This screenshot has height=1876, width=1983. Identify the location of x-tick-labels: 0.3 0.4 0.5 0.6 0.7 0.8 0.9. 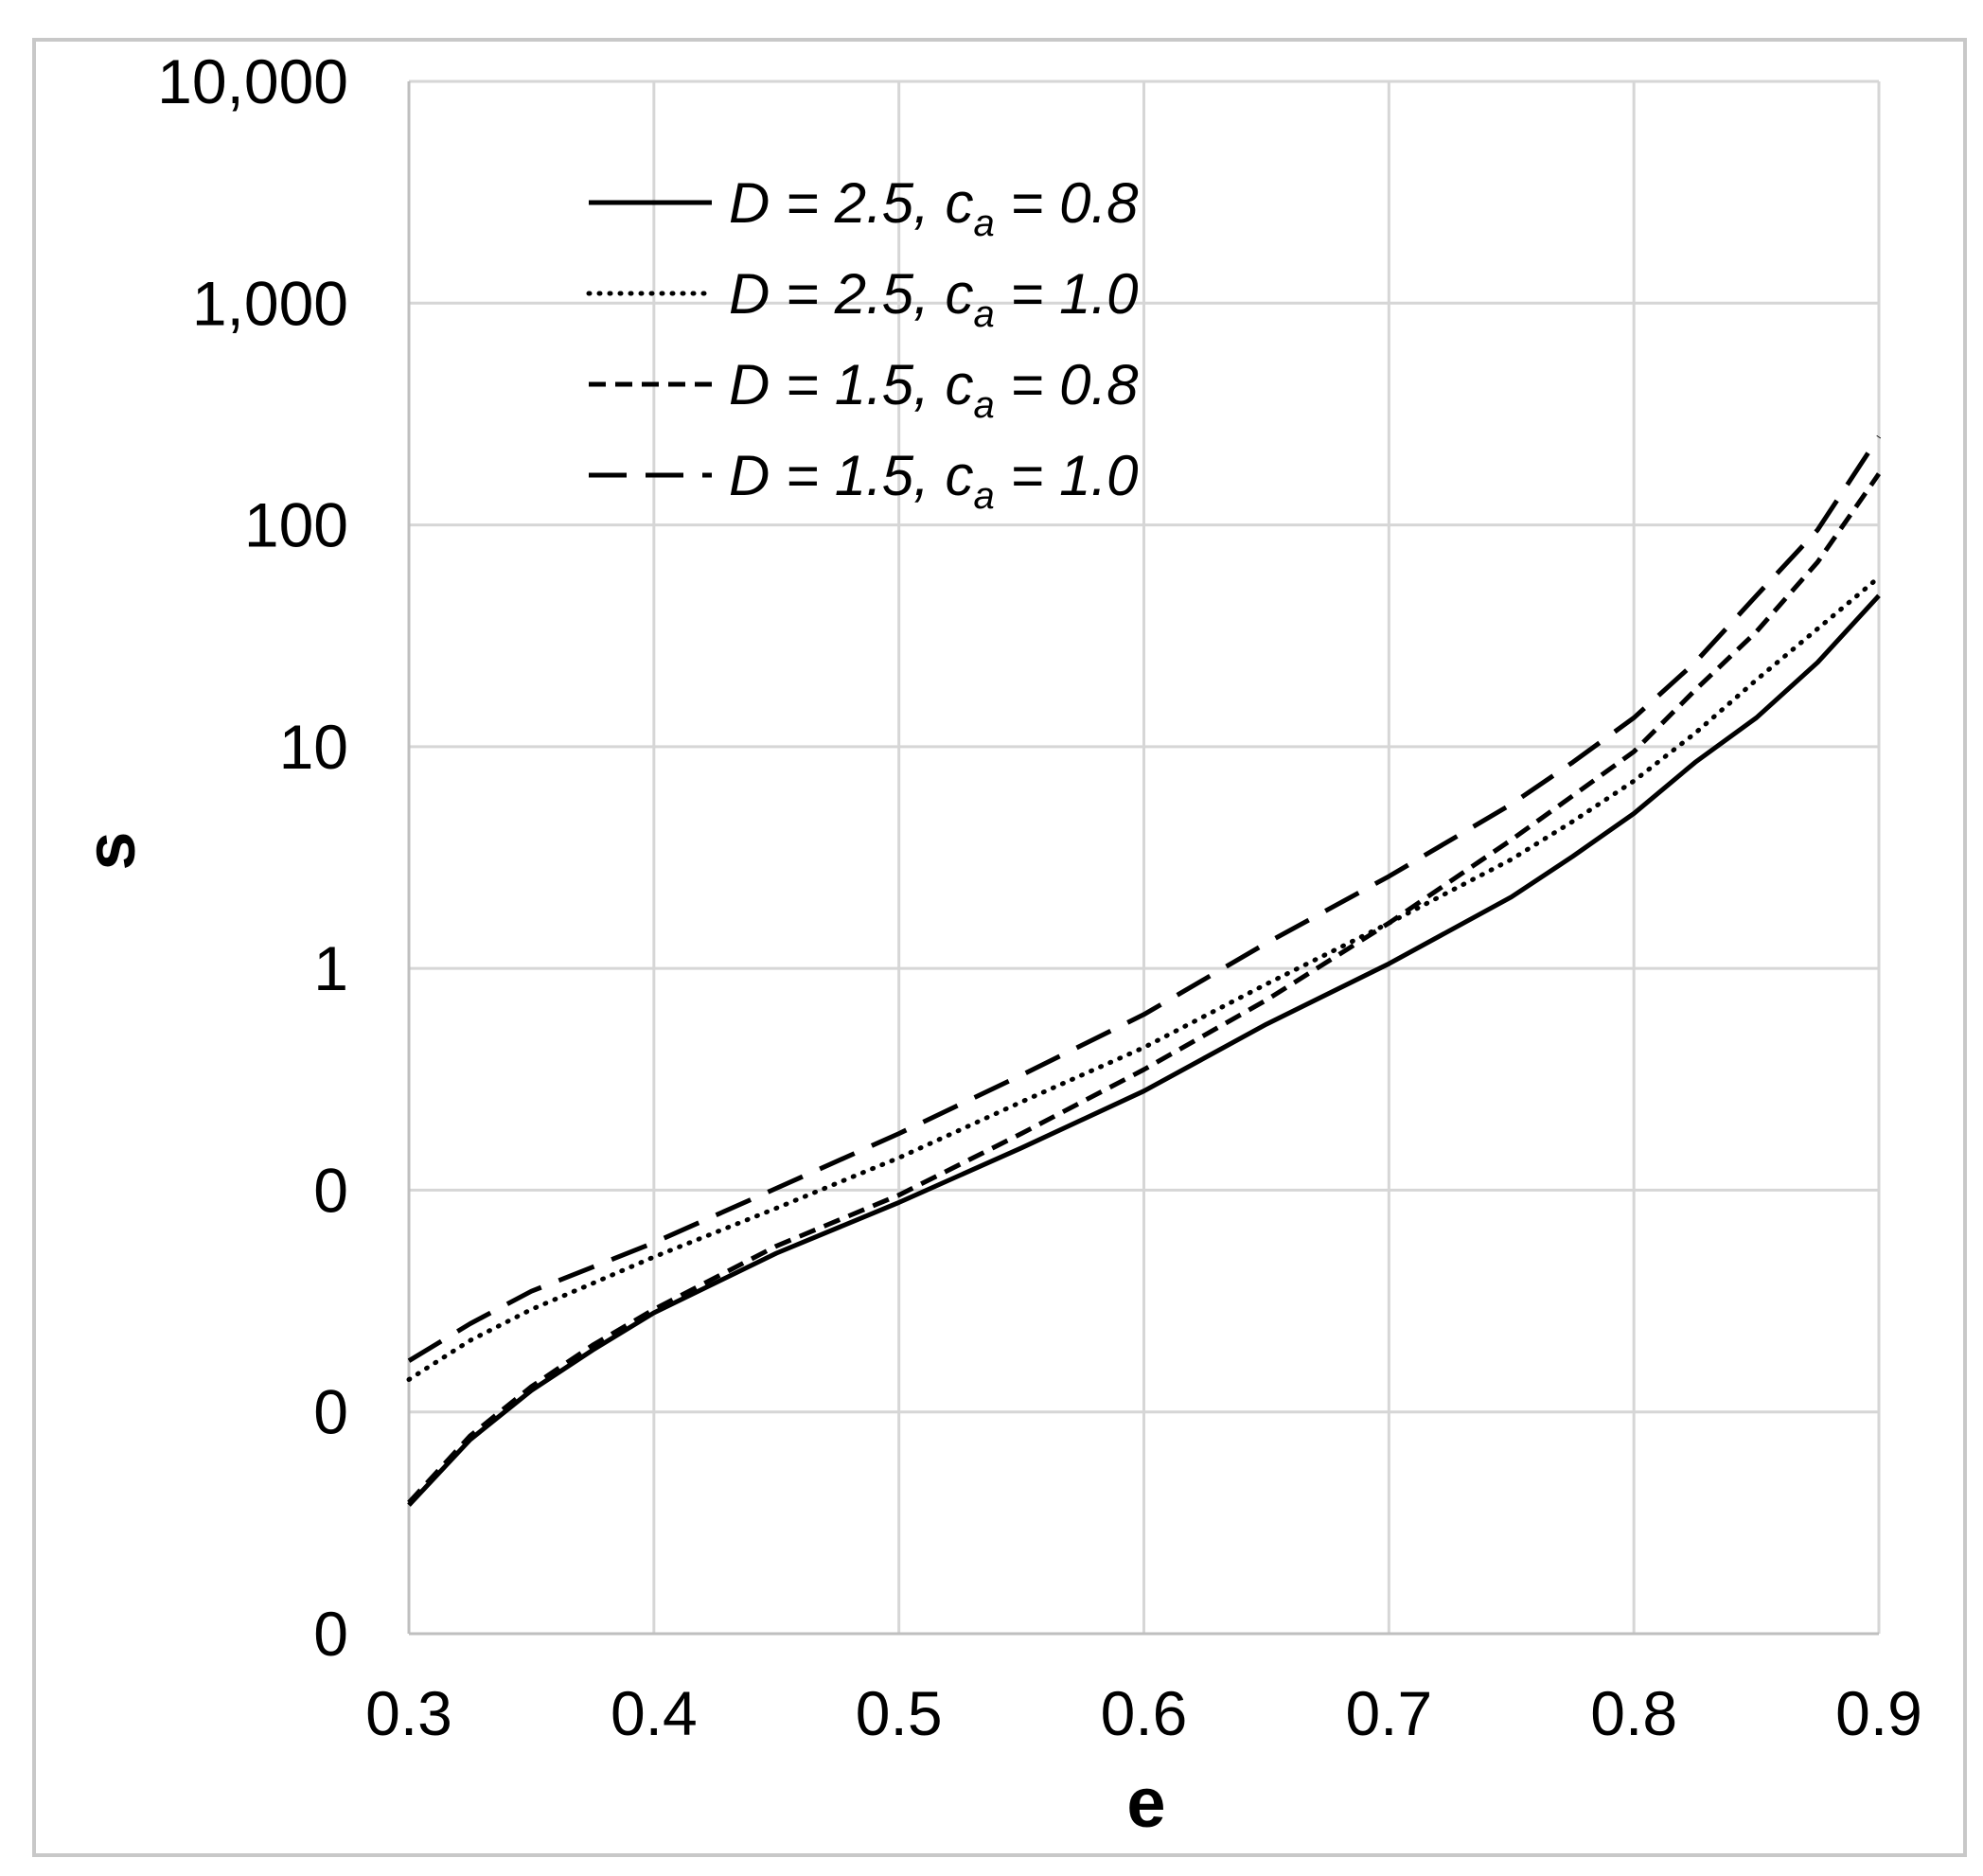
(1144, 1713).